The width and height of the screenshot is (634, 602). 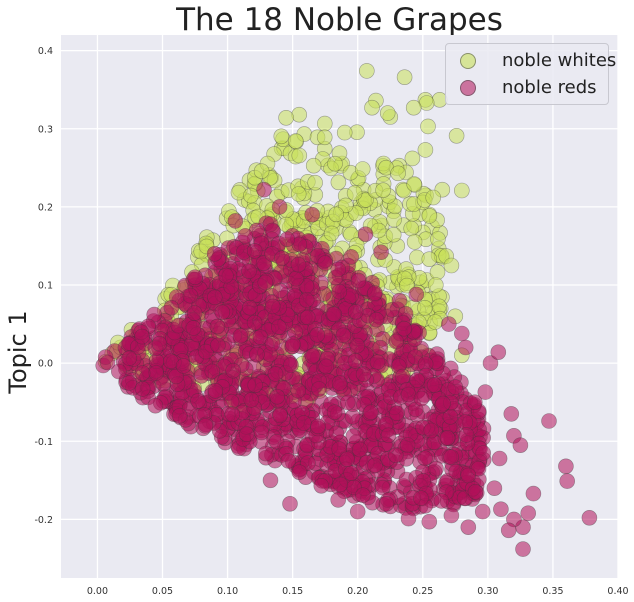 I want to click on legend-marker-noble-whites, so click(x=468, y=61).